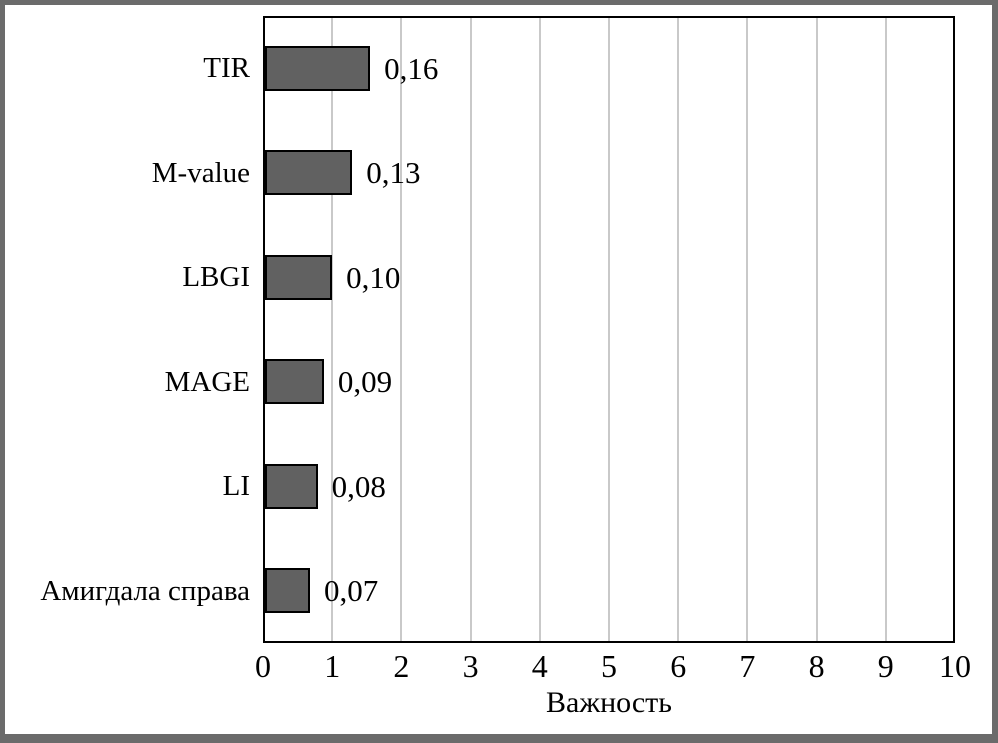 This screenshot has width=998, height=743. I want to click on x-tick-label: 7, so click(747, 666).